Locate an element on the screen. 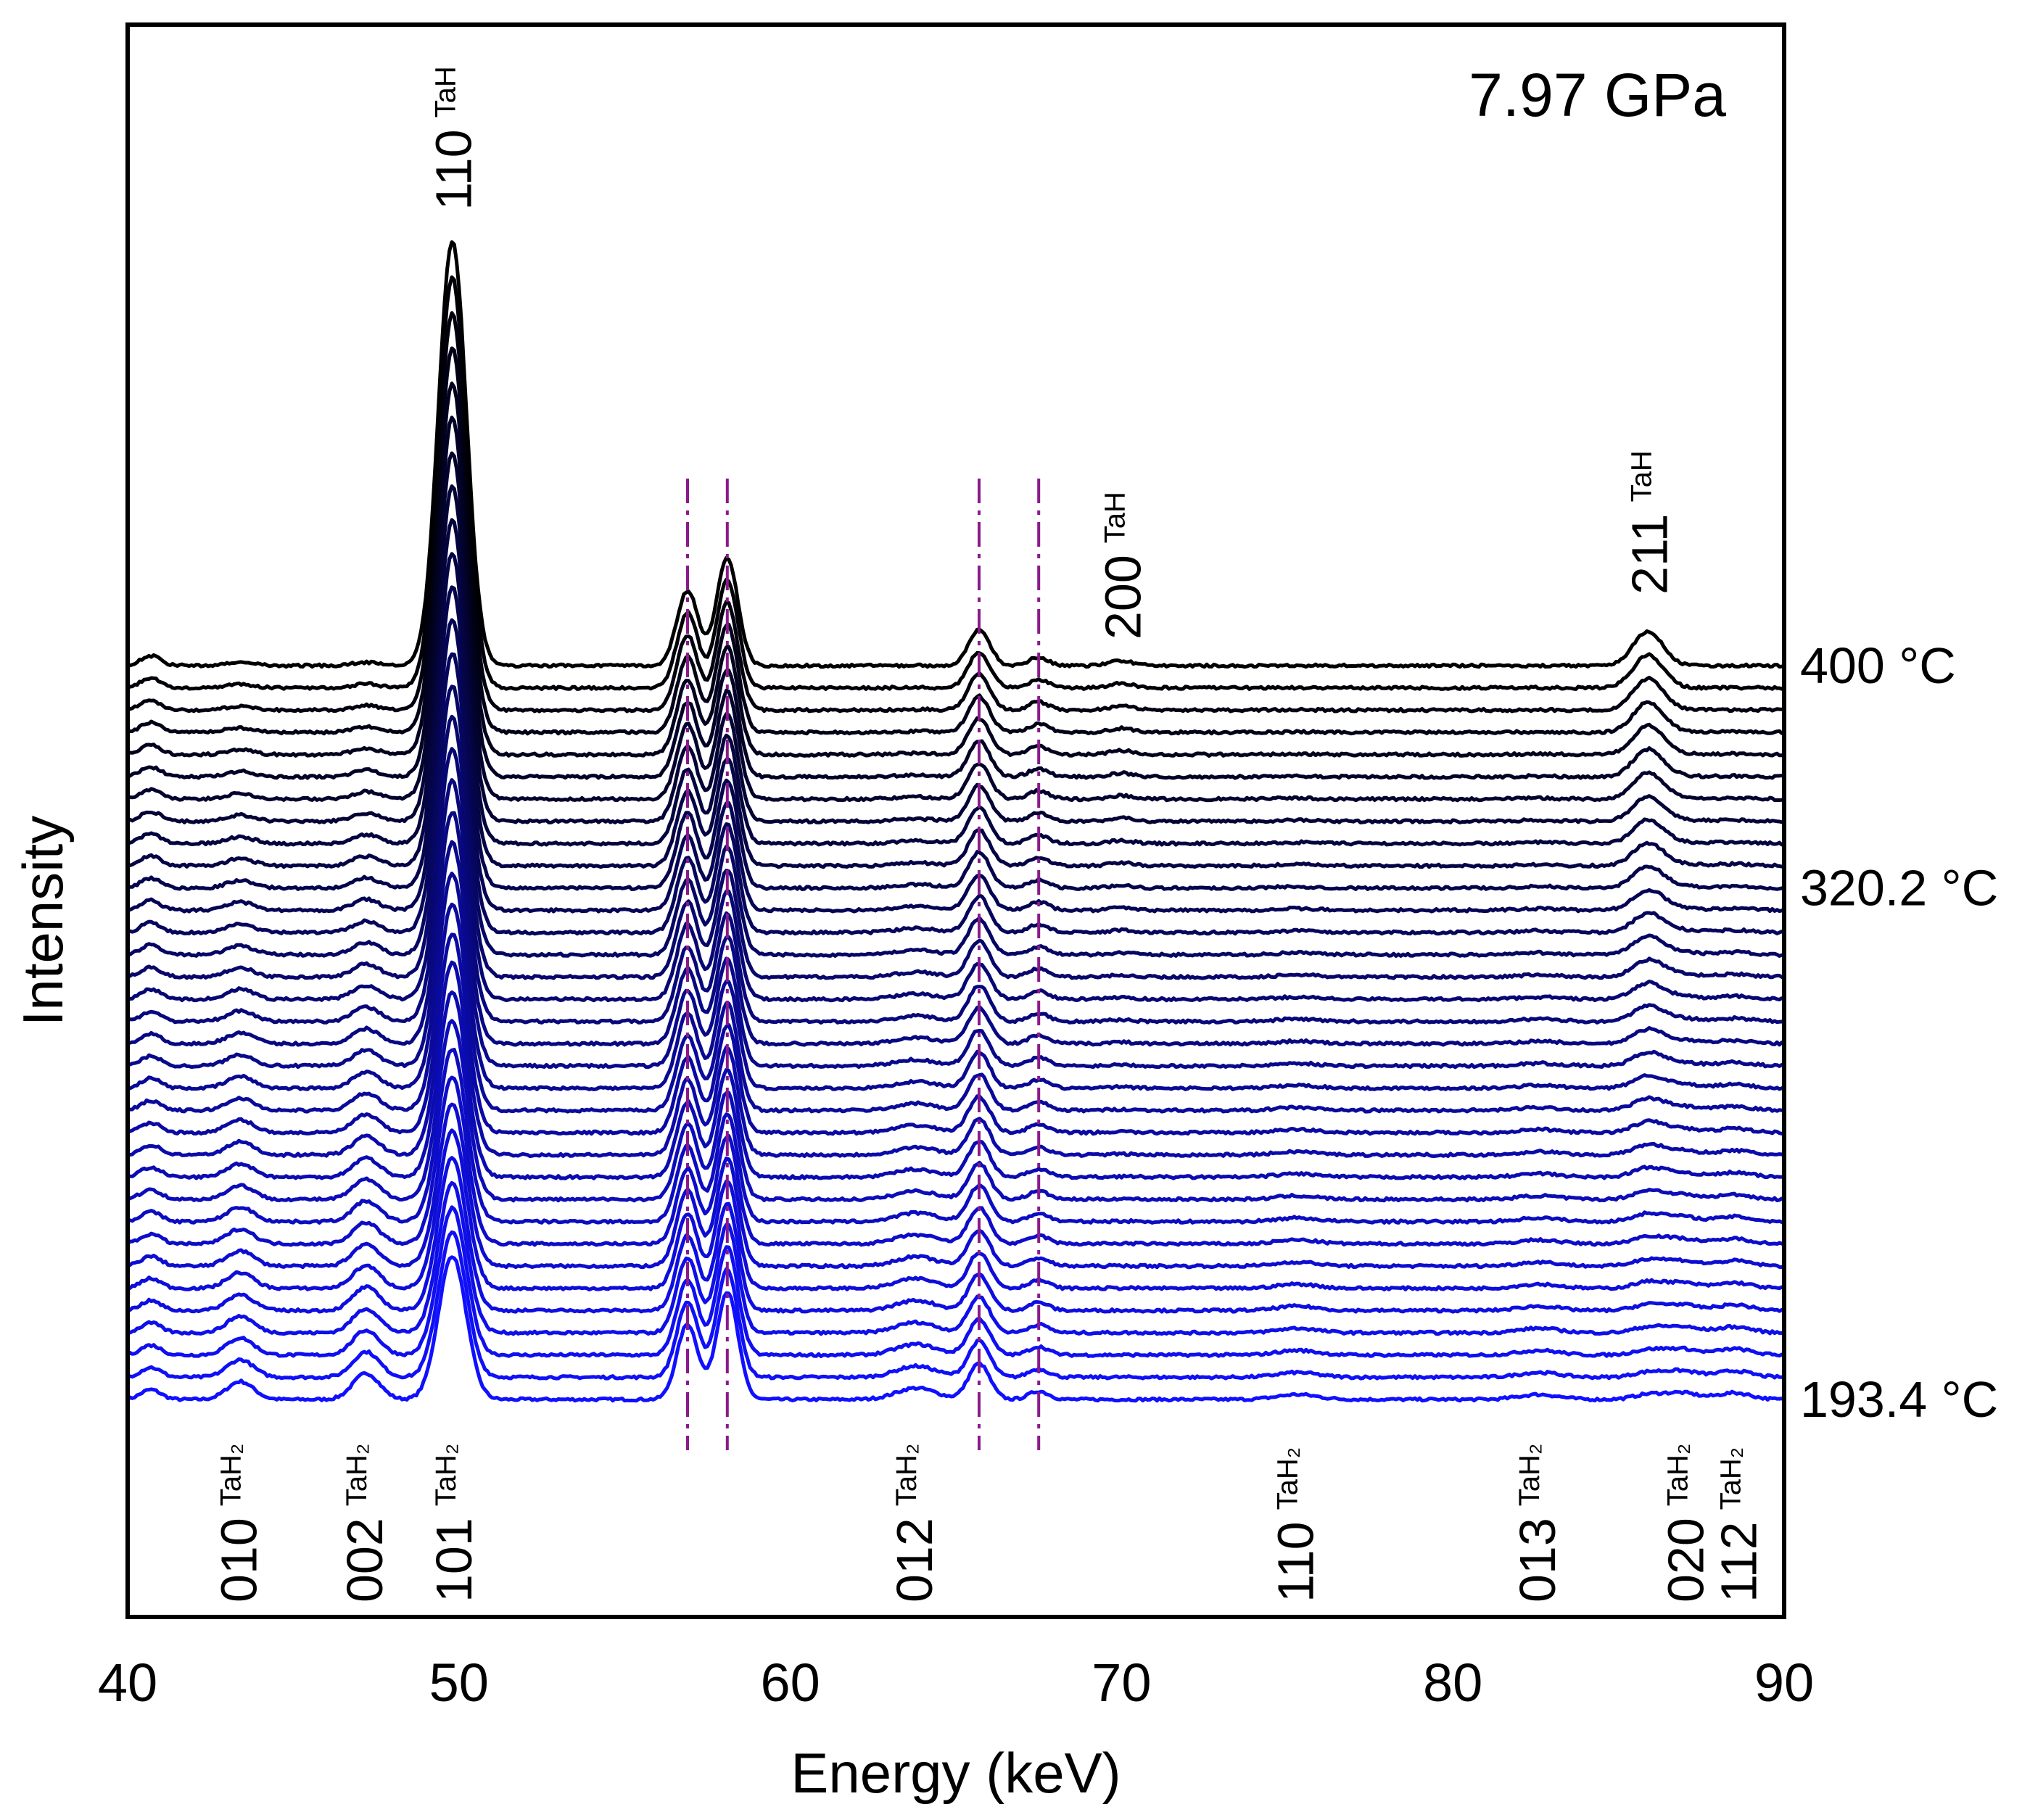 Image resolution: width=2030 pixels, height=1820 pixels. temperature-label-2: 193.4 °C is located at coordinates (1899, 1399).